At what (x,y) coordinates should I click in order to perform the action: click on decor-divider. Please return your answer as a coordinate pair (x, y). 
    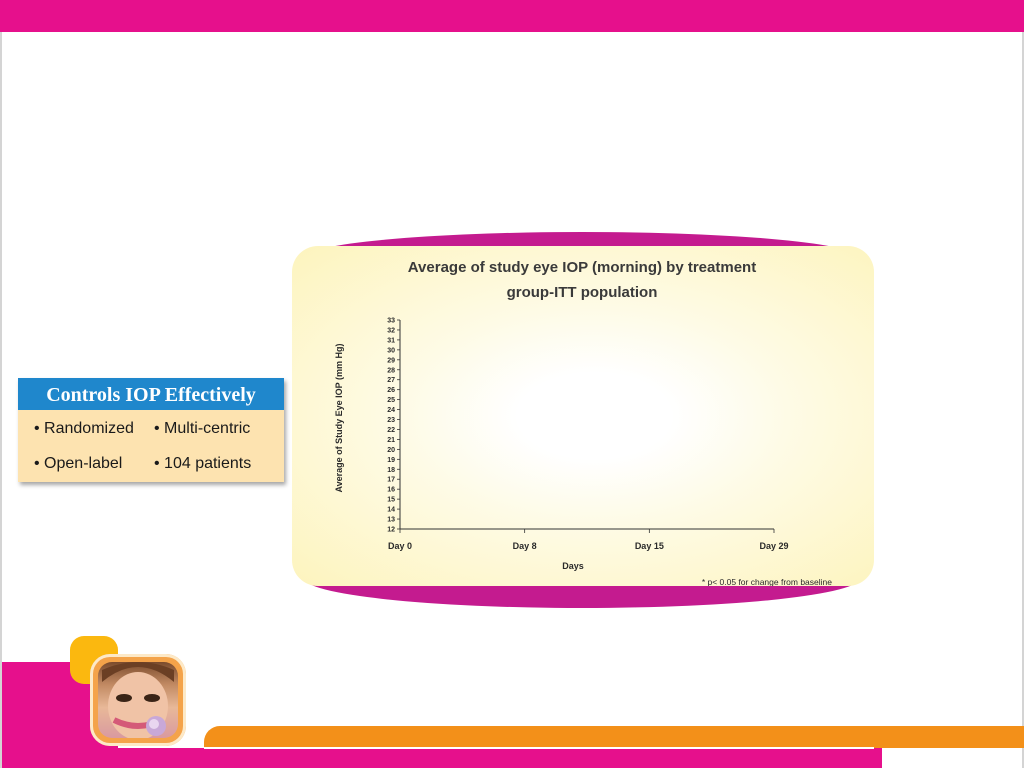
    Looking at the image, I should click on (539, 748).